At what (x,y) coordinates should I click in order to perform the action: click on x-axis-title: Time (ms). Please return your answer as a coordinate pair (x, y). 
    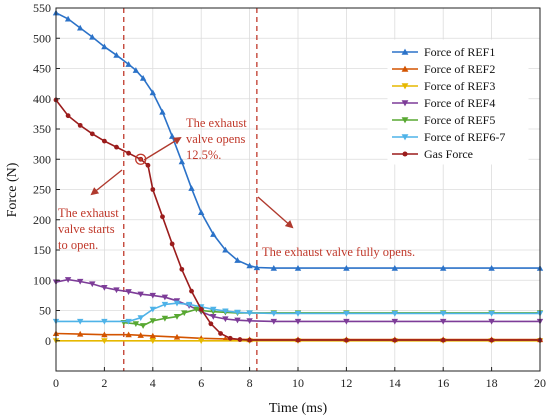
    Looking at the image, I should click on (298, 408).